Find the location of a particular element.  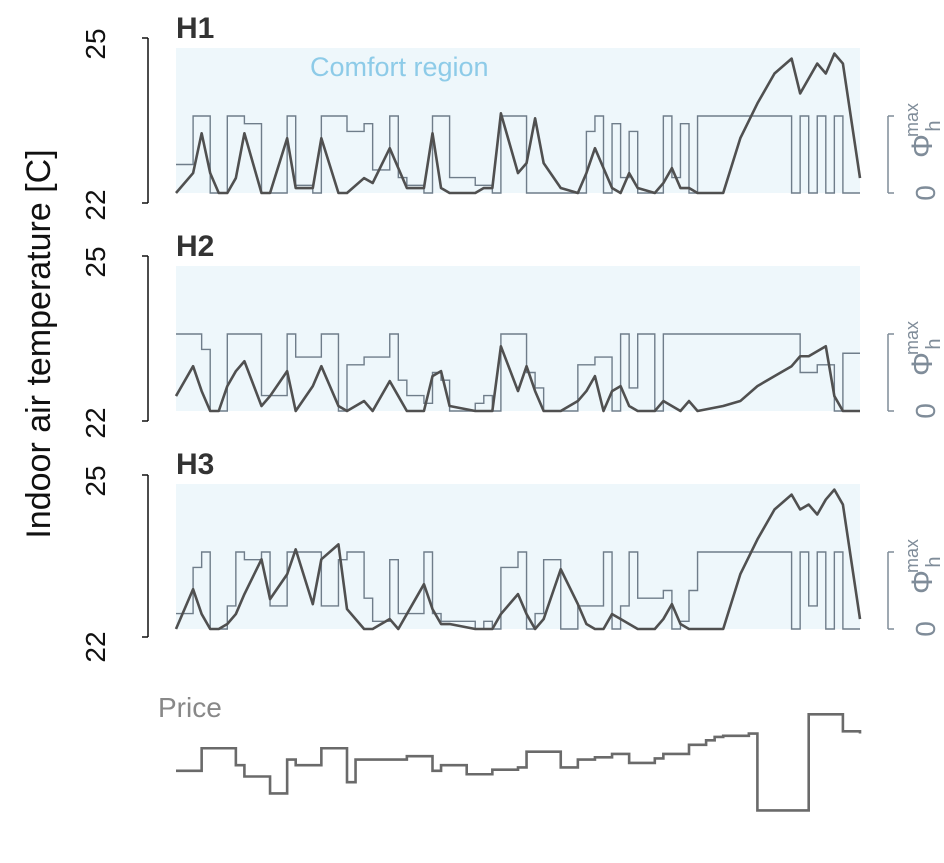

price-panel: Price is located at coordinates (510, 752).